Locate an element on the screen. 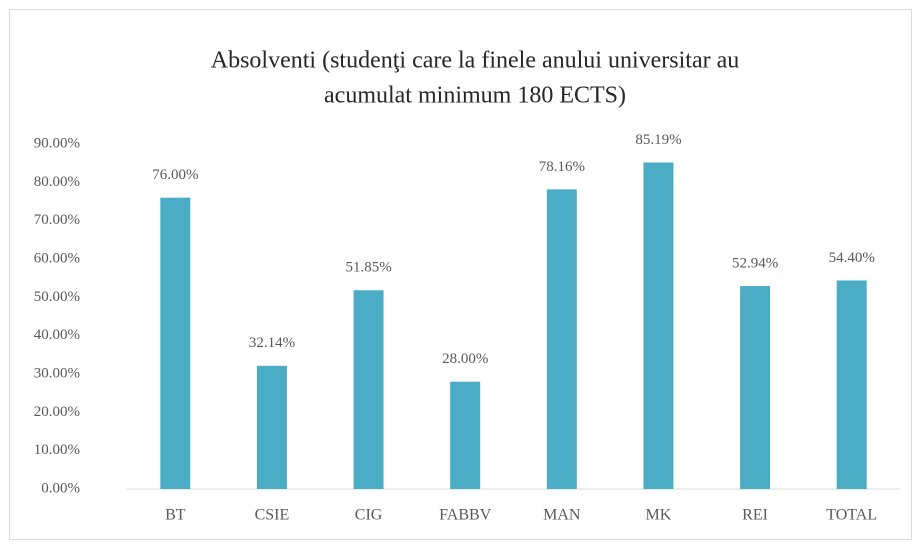 The width and height of the screenshot is (922, 553). data-label: 51.85% is located at coordinates (368, 268).